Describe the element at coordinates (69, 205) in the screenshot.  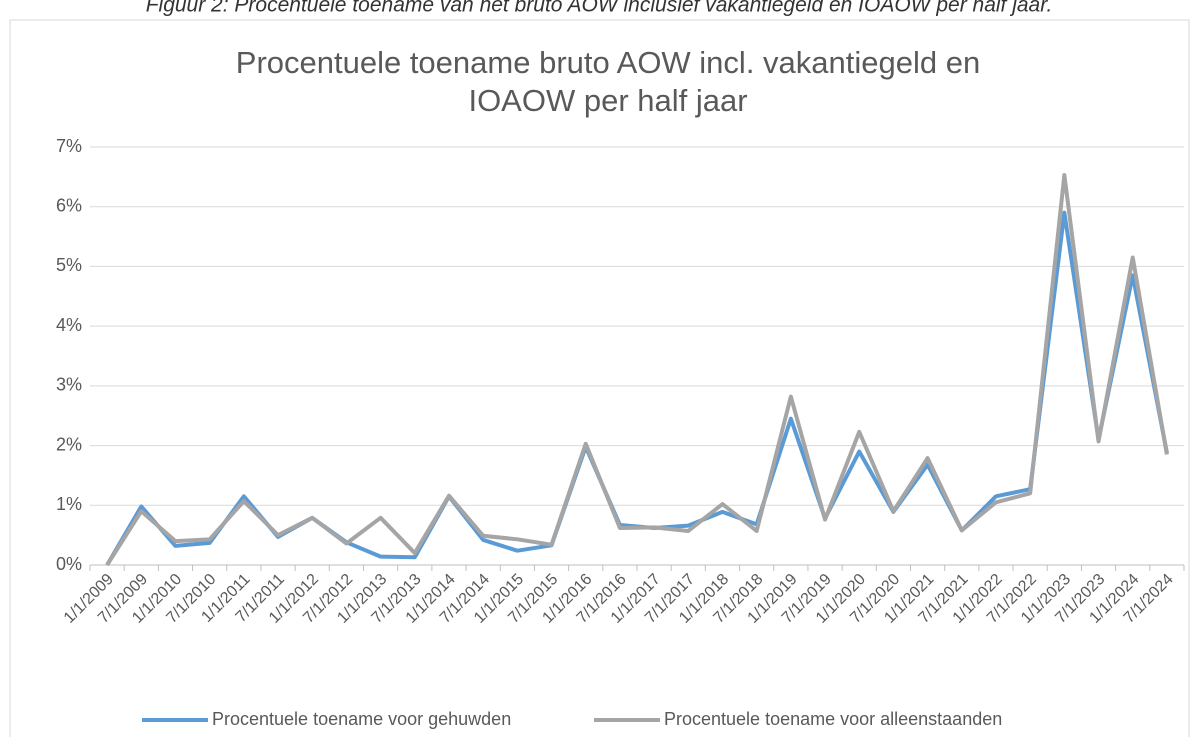
I see `y-tick-label: 6%` at that location.